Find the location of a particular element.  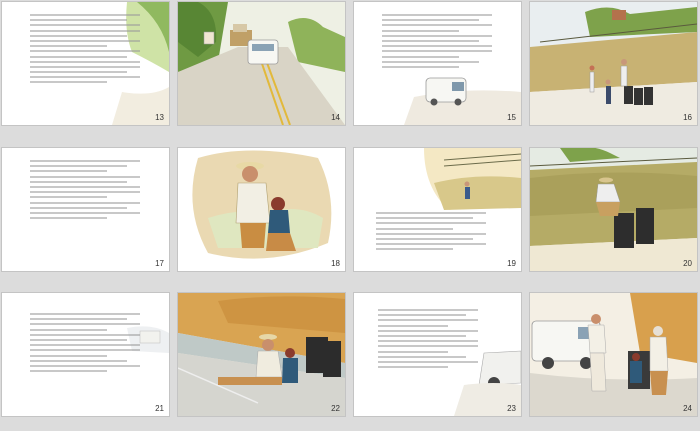

slide-23-text is located at coordinates (428, 340).